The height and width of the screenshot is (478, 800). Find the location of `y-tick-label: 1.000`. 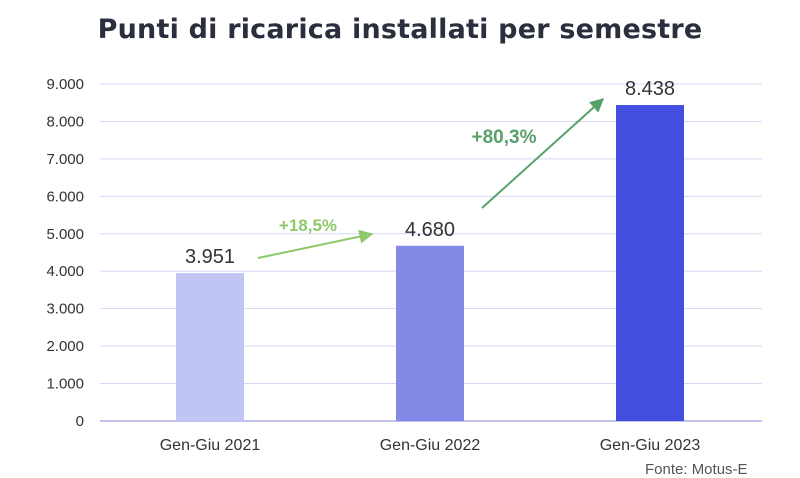

y-tick-label: 1.000 is located at coordinates (65, 384).